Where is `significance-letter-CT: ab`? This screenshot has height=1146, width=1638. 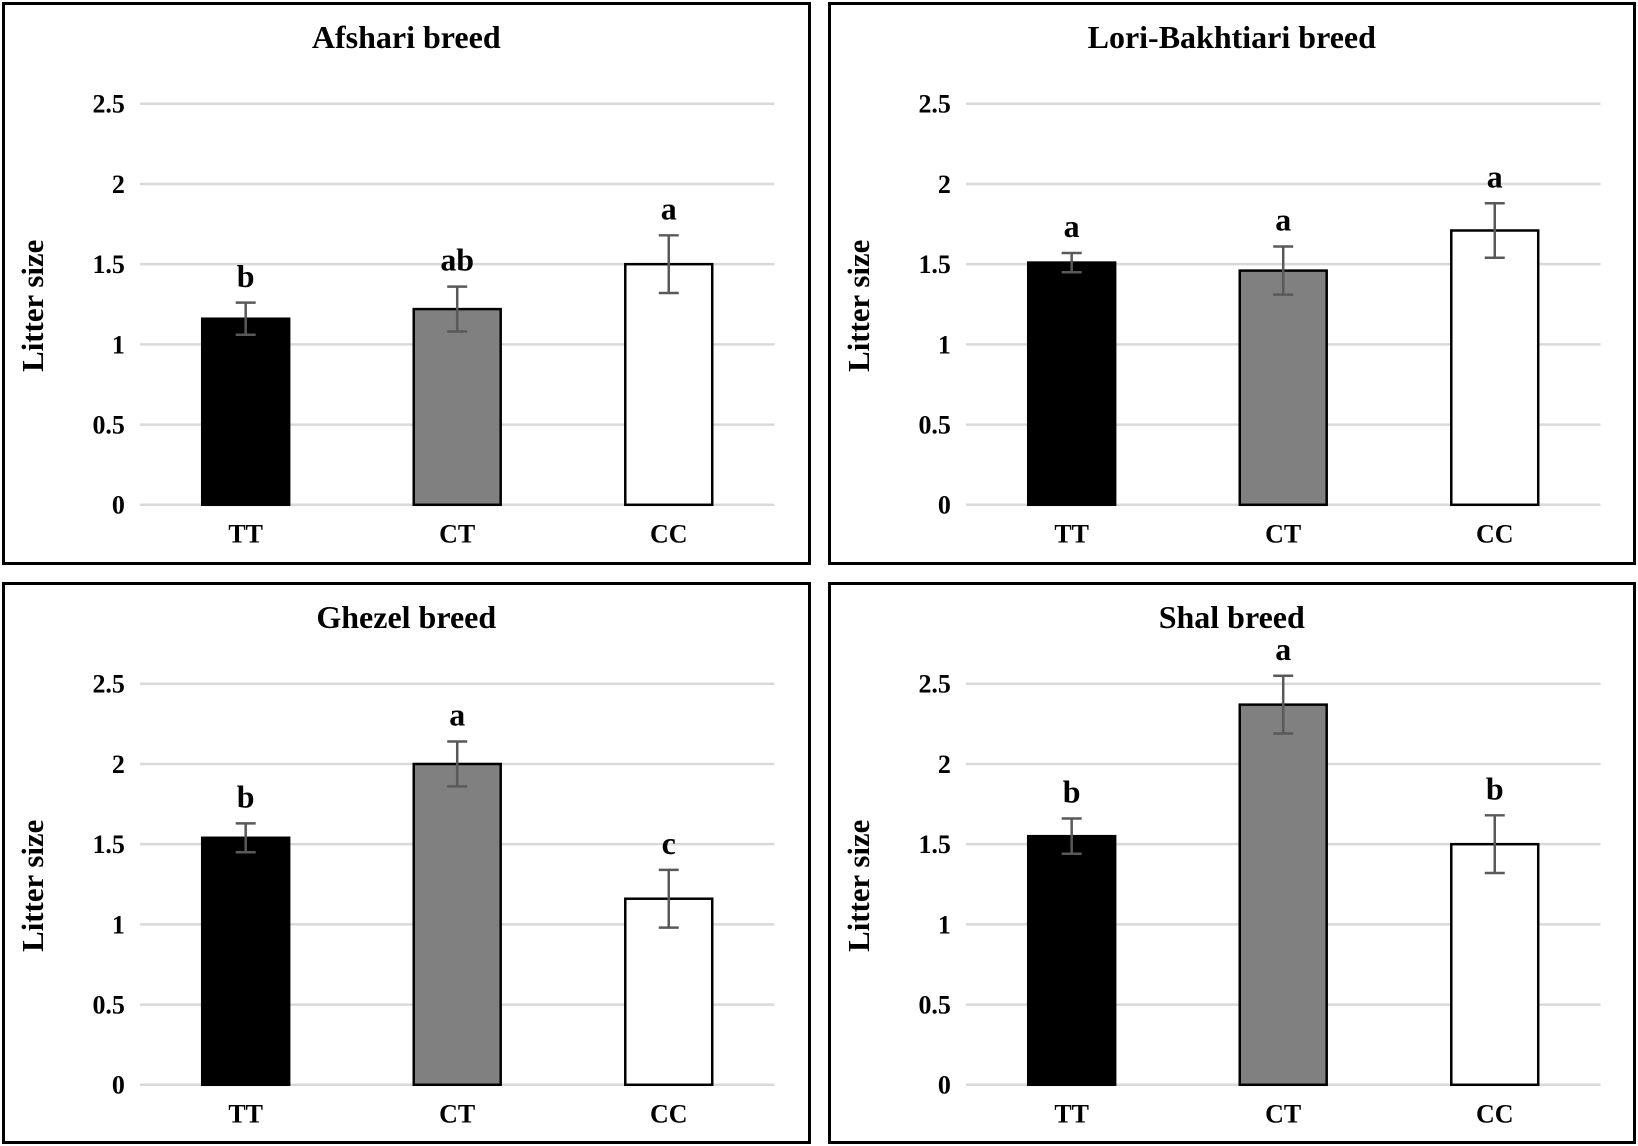 significance-letter-CT: ab is located at coordinates (457, 260).